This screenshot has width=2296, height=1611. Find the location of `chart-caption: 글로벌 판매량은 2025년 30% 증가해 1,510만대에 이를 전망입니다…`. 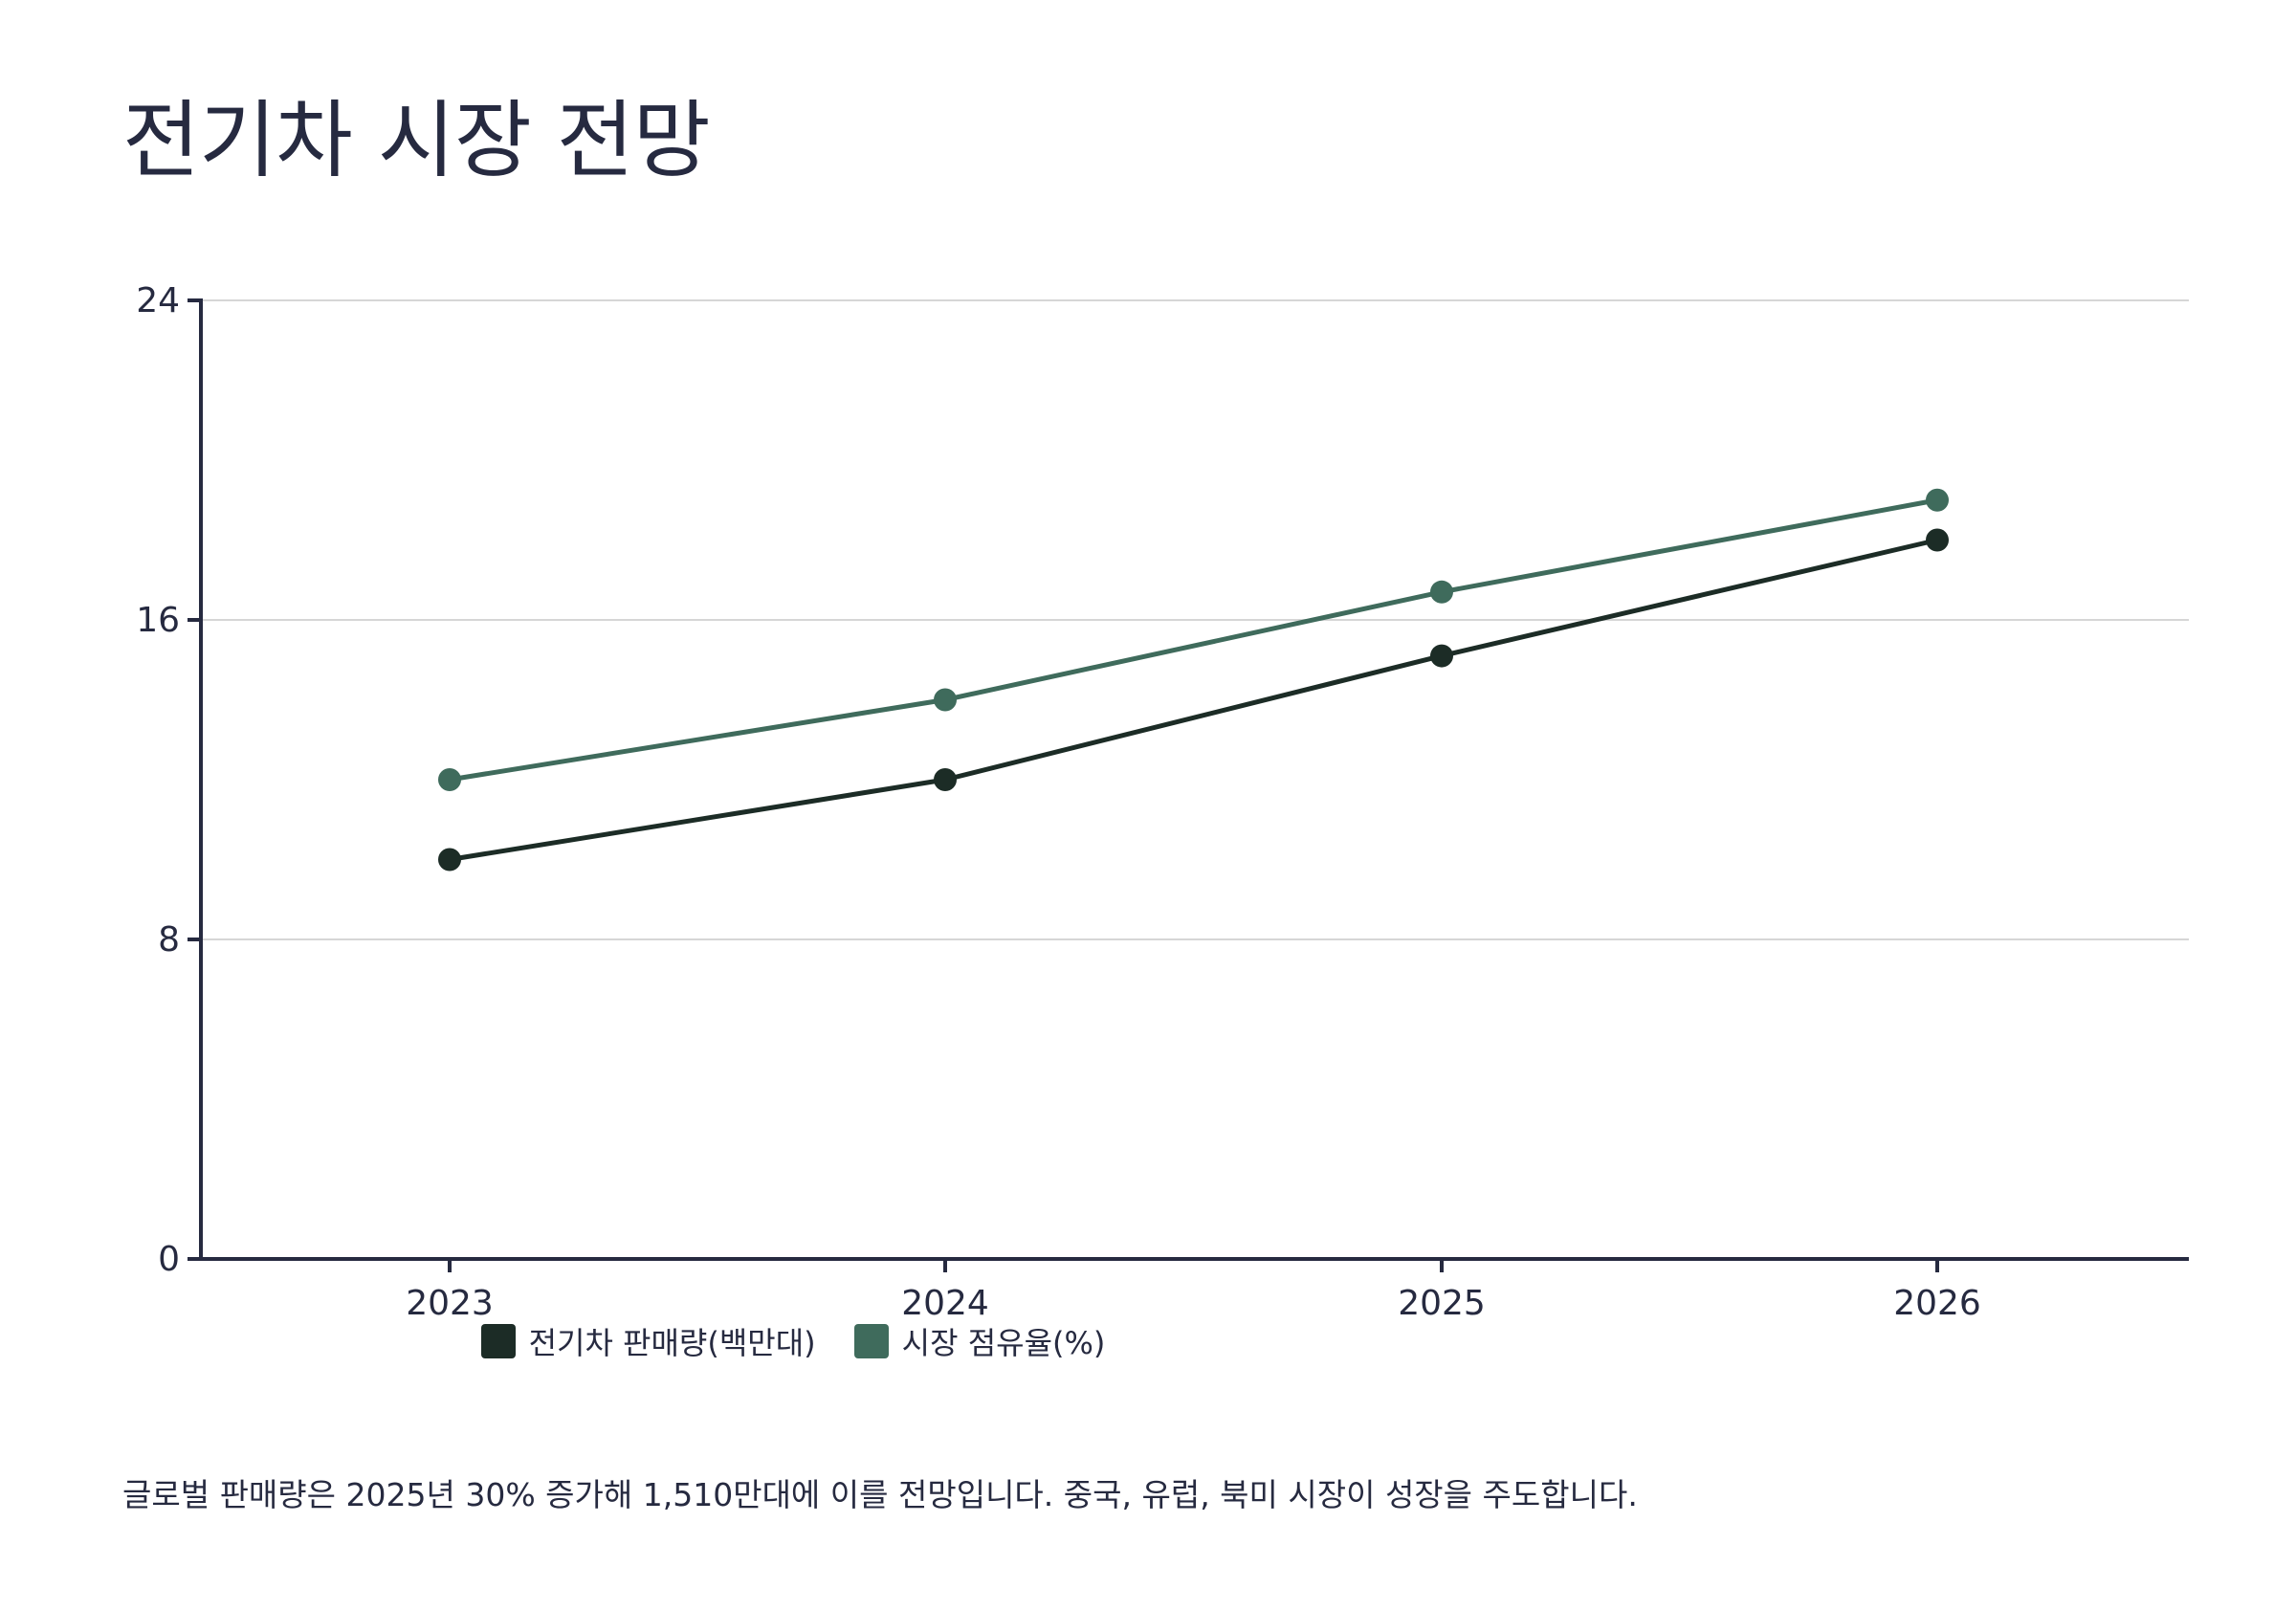

chart-caption: 글로벌 판매량은 2025년 30% 증가해 1,510만대에 이를 전망입니다… is located at coordinates (880, 1494).